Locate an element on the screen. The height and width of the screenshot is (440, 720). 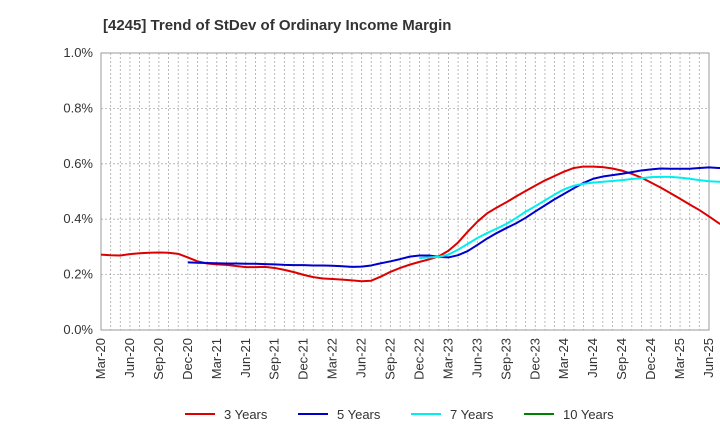
y-tick-label: 0.8% is located at coordinates (78, 107).